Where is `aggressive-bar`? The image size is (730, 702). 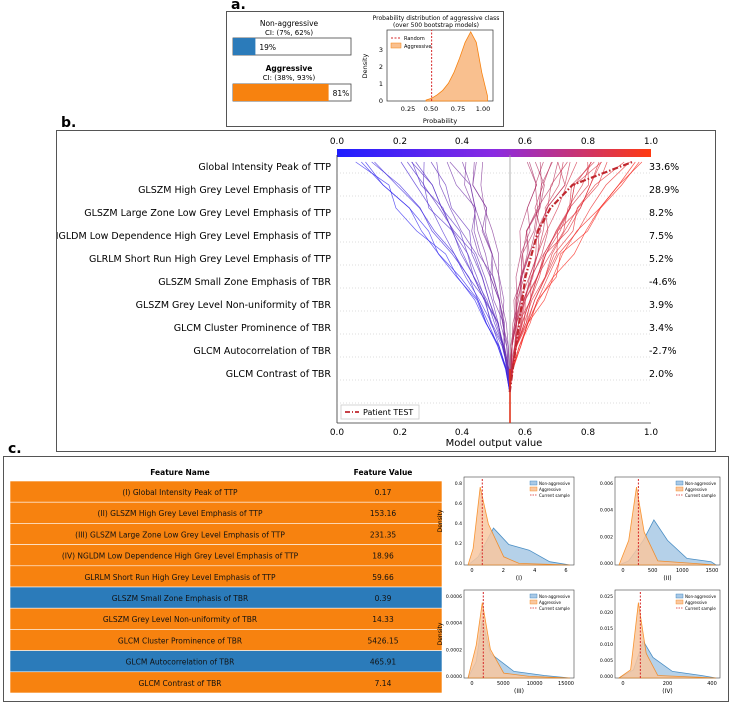 aggressive-bar is located at coordinates (281, 92).